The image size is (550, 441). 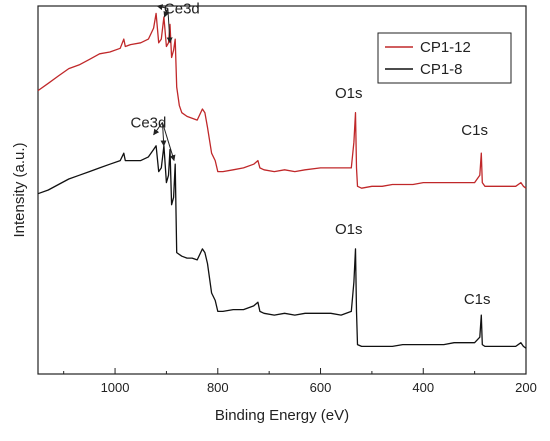 I want to click on annotation-c1s-cp1-8: C1s, so click(x=477, y=299).